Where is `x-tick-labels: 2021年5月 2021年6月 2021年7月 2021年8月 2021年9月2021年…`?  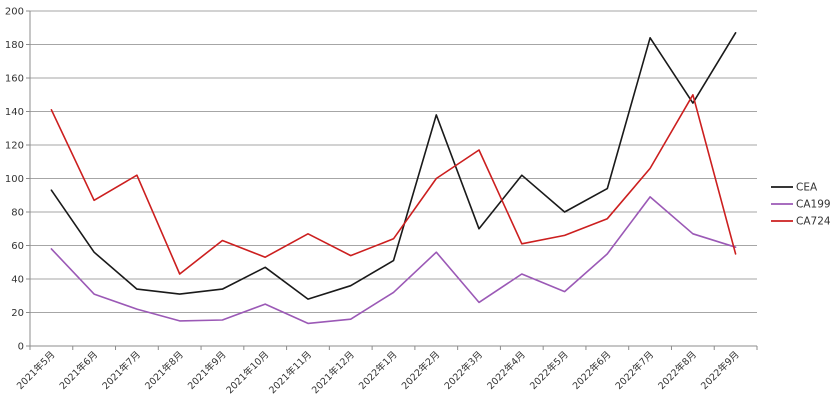
x-tick-labels: 2021年5月 2021年6月 2021年7月 2021年8月 2021年9月2021年… is located at coordinates (378, 373).